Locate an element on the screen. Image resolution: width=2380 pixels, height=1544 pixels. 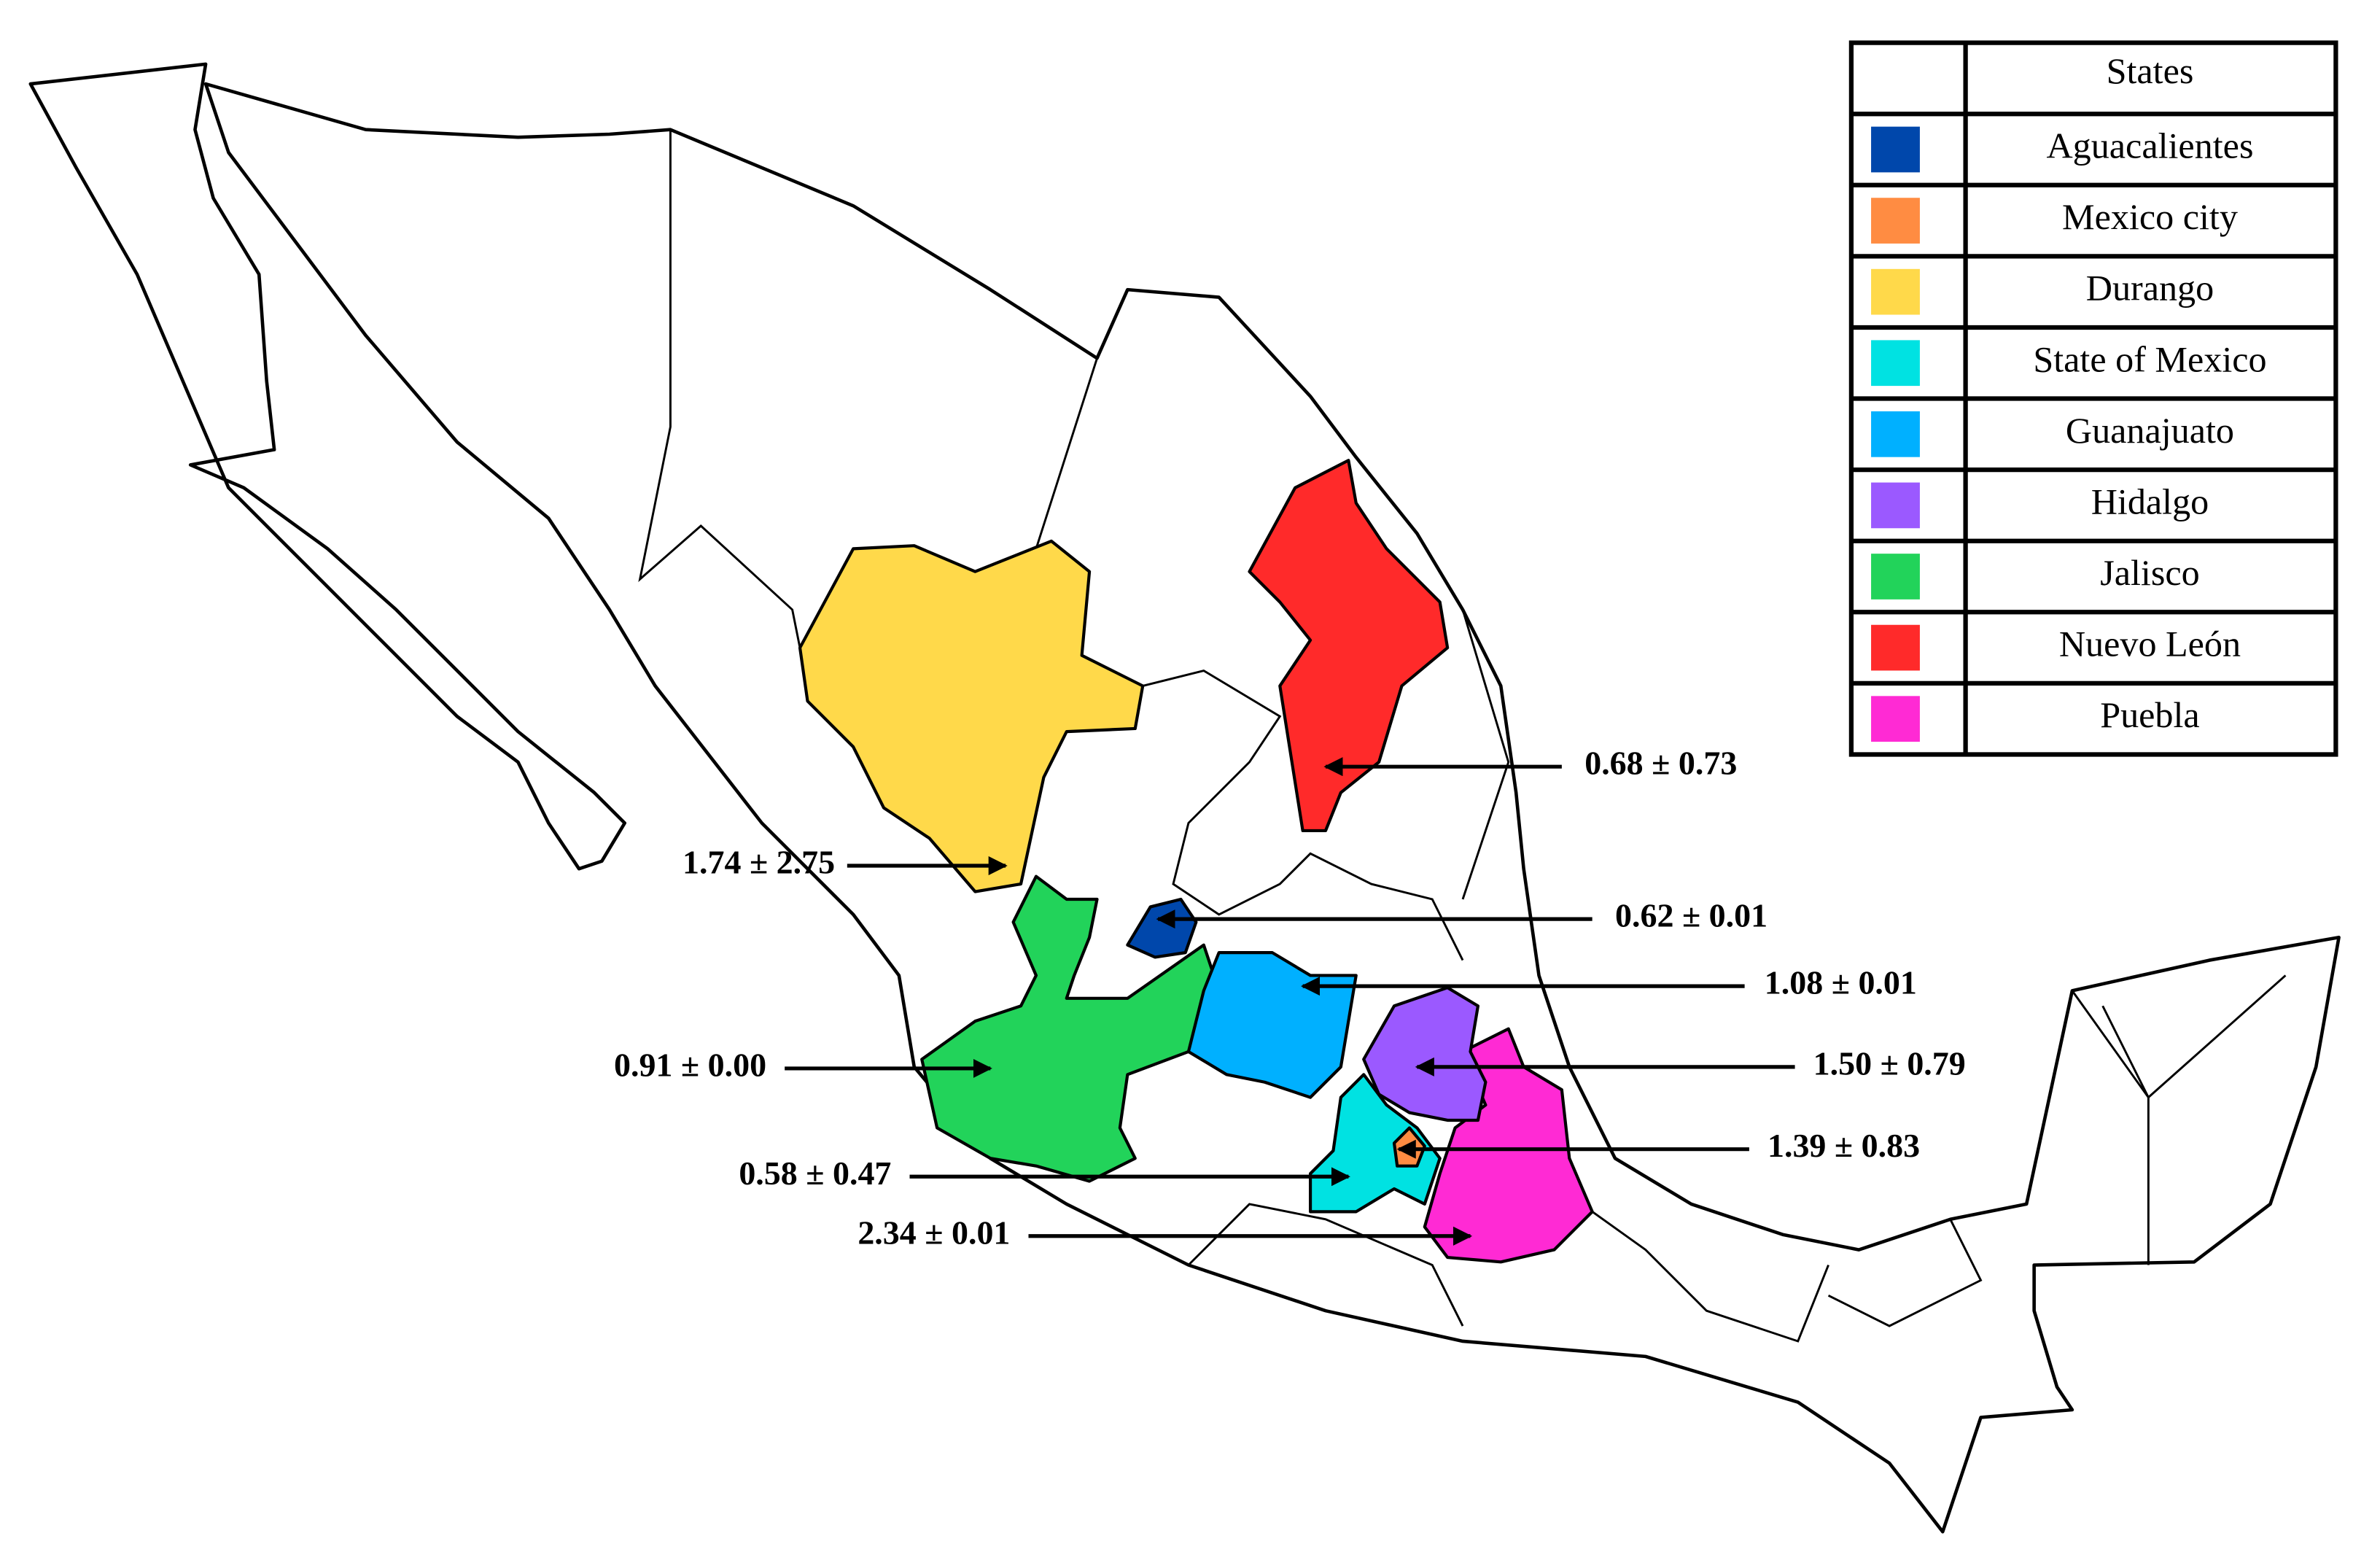
value-label: 0.62 ± 0.01 is located at coordinates (1691, 915).